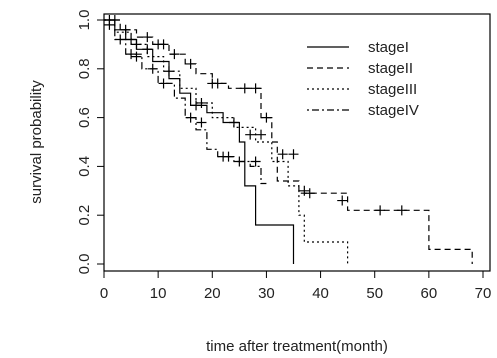 This screenshot has height=358, width=497. Describe the element at coordinates (296, 286) in the screenshot. I see `x-axis: 0 10 20 30 40 50 60 70` at that location.